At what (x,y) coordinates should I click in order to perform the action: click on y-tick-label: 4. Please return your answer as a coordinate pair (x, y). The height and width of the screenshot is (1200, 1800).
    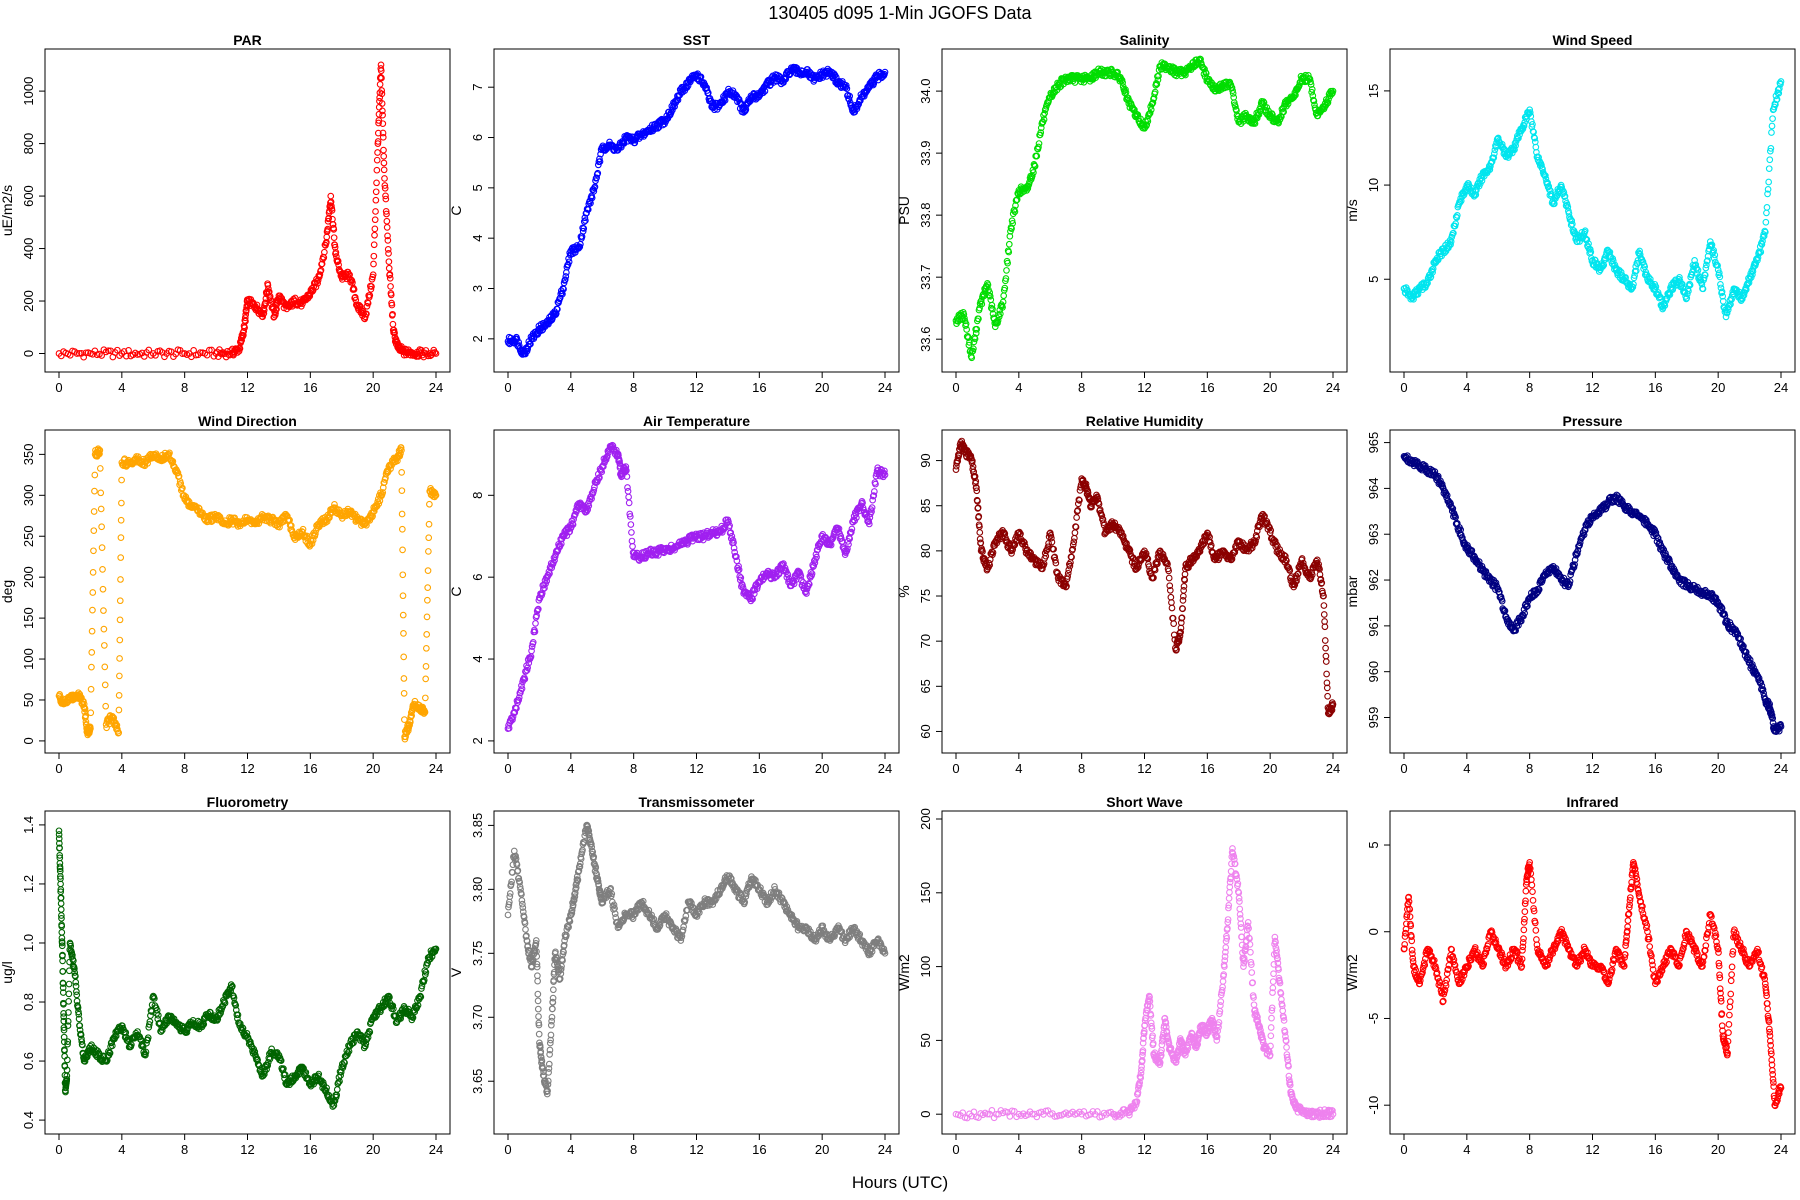
    Looking at the image, I should click on (477, 238).